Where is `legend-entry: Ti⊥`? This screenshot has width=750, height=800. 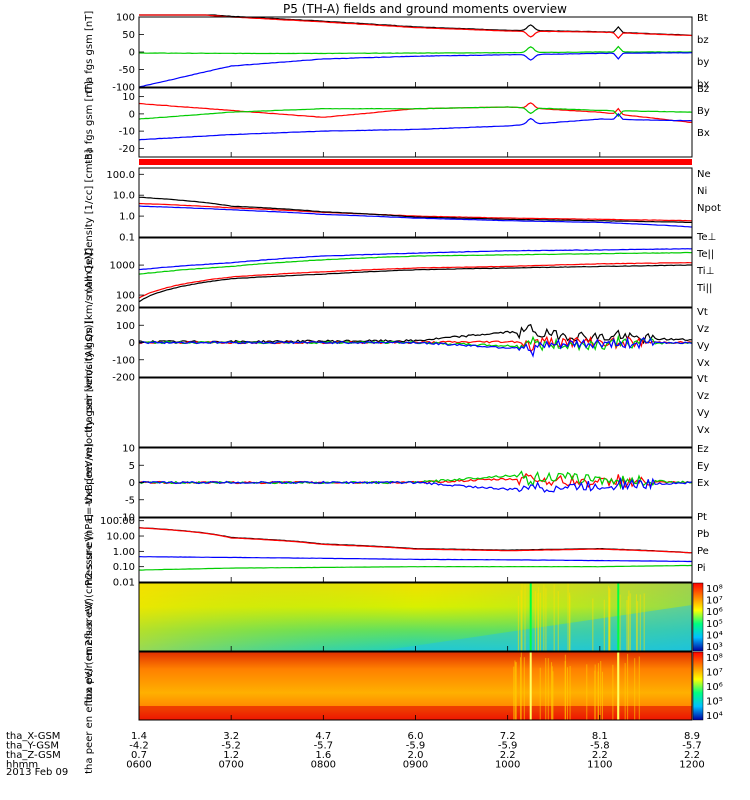 legend-entry: Ti⊥ is located at coordinates (705, 271).